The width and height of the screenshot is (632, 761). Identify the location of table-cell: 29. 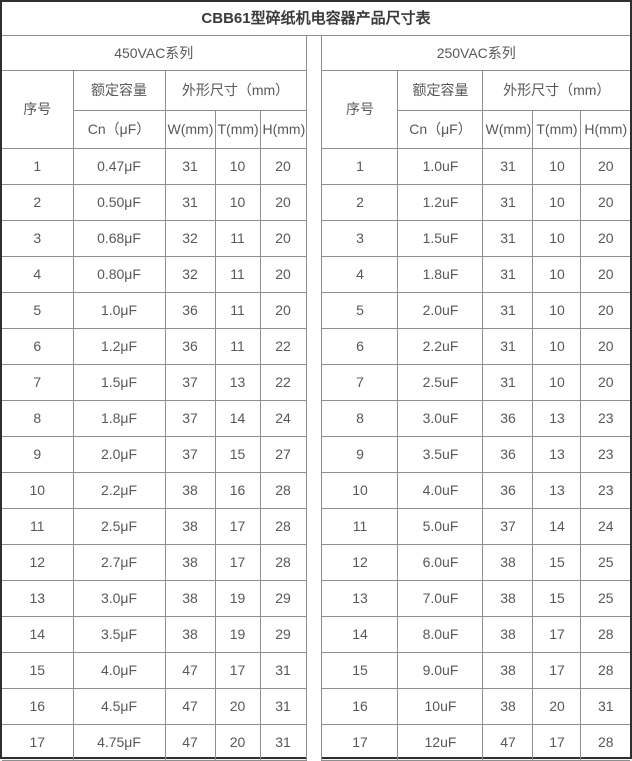
(283, 634).